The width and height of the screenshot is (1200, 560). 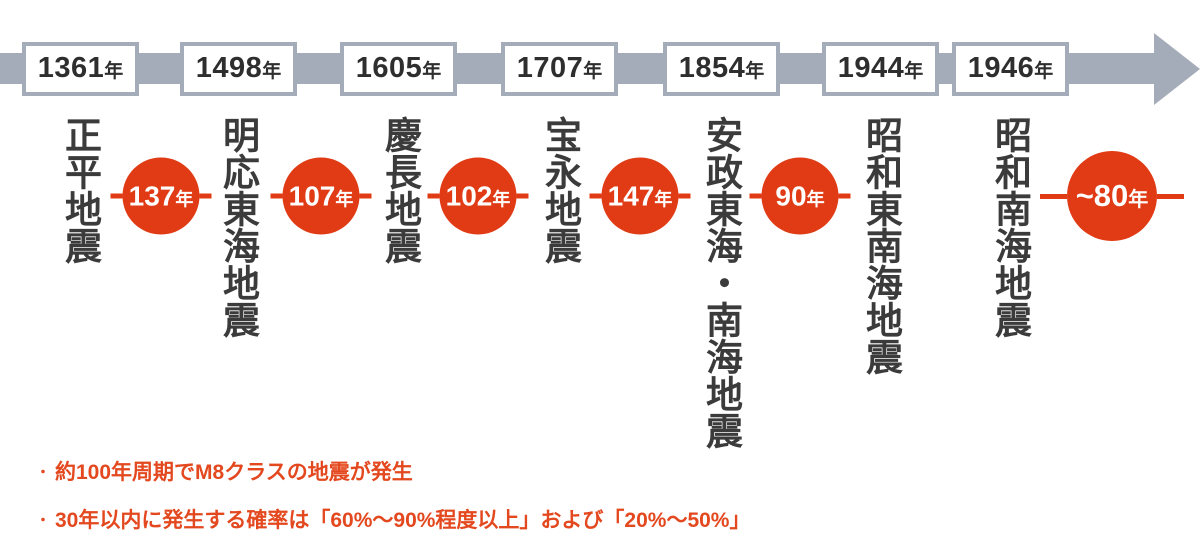 I want to click on year-value: 1944, so click(x=871, y=68).